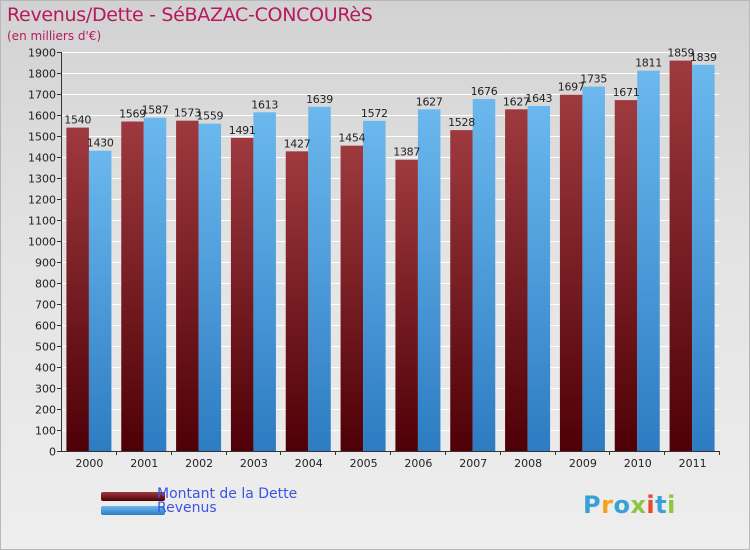  What do you see at coordinates (42, 158) in the screenshot?
I see `y-tick-label: 1400` at bounding box center [42, 158].